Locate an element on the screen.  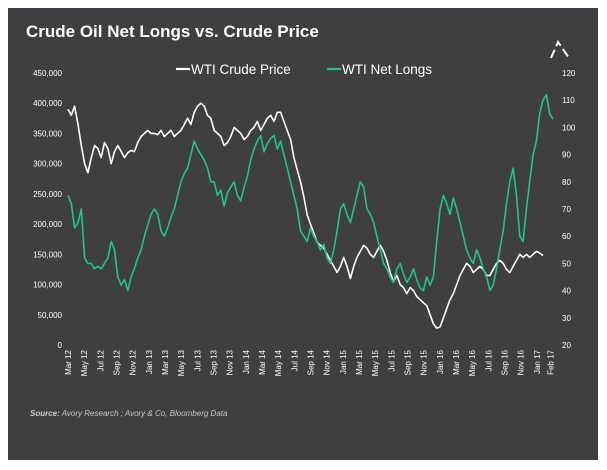
x-tick-label: Nov 16 is located at coordinates (521, 362).